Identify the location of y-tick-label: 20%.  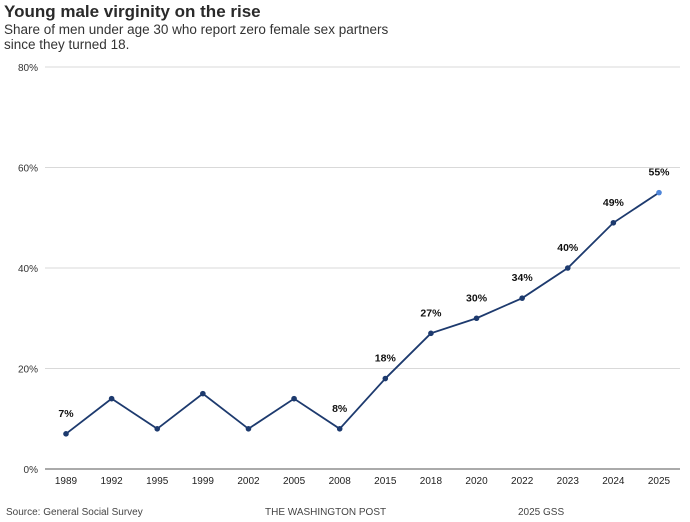
(28, 370).